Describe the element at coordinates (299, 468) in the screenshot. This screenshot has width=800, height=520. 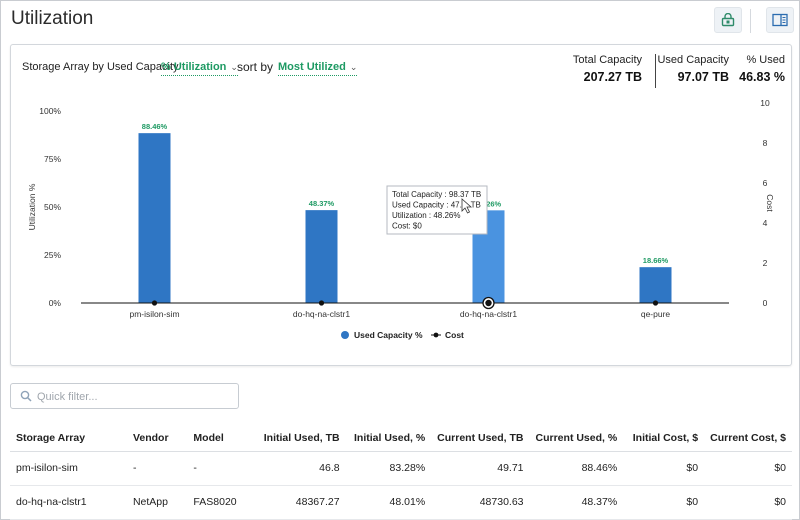
I see `cell-initial-used-tb: 46.8` at that location.